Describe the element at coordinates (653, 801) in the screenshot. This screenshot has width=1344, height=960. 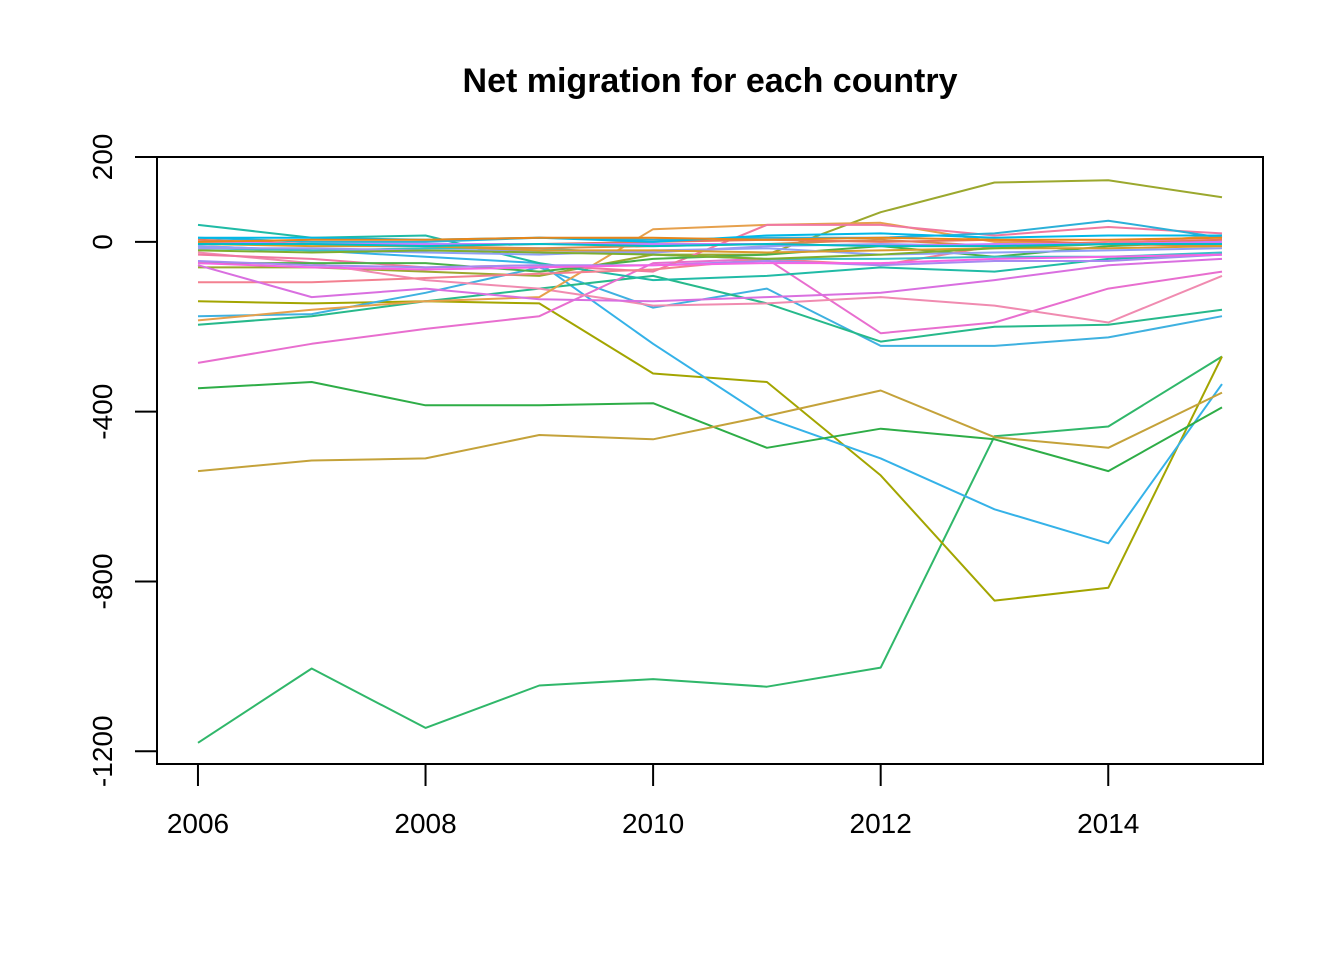
I see `x-axis: 2006 2008 2010 2012 2014` at that location.